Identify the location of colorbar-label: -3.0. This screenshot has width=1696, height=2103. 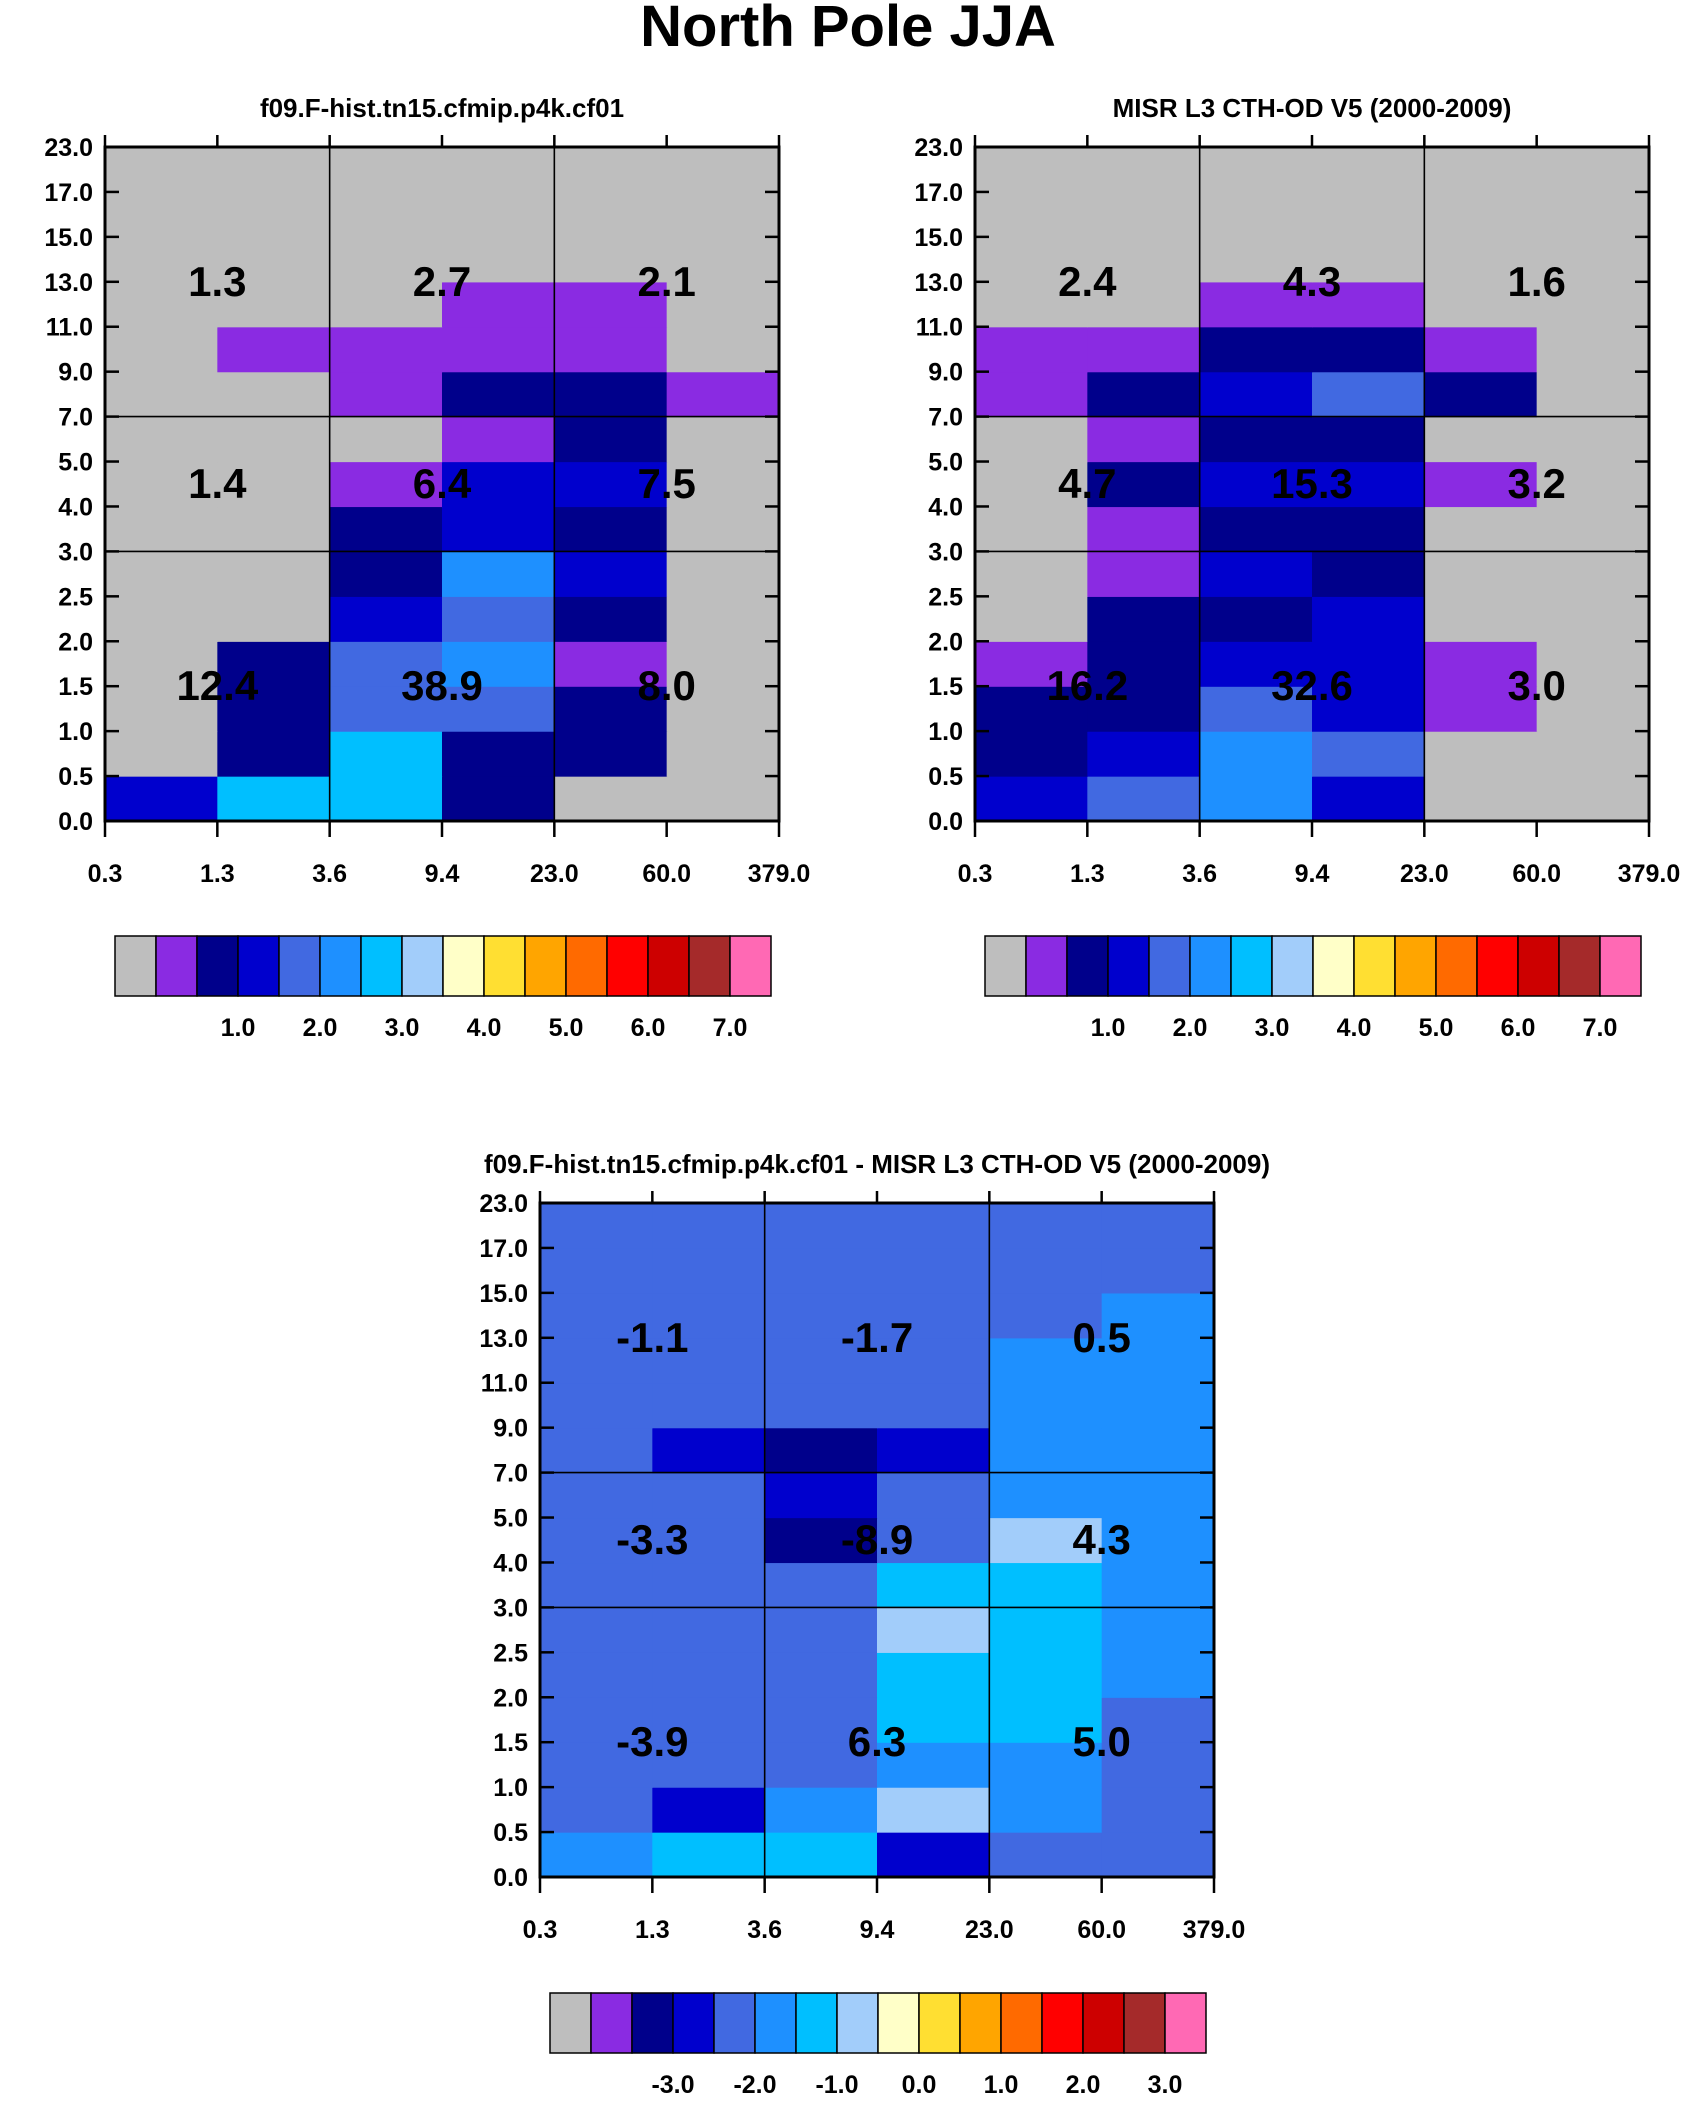
(672, 2085).